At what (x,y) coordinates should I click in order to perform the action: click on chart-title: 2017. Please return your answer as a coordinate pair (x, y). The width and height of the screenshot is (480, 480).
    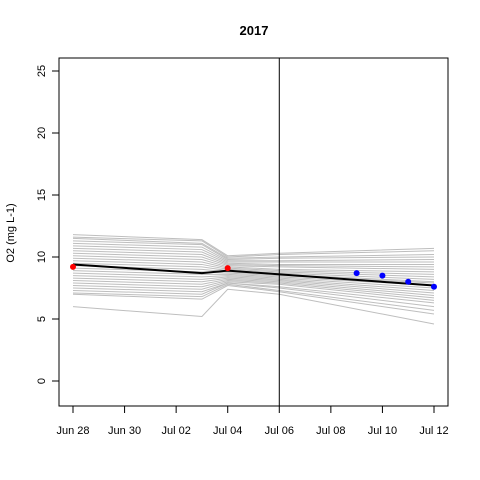
    Looking at the image, I should click on (254, 30).